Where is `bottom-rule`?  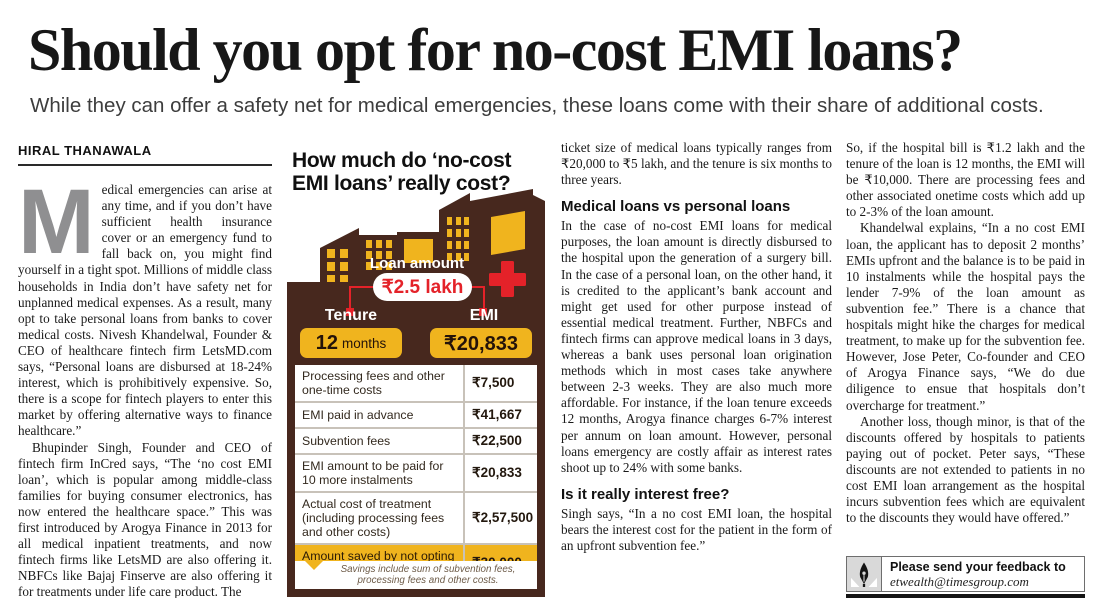 bottom-rule is located at coordinates (965, 596).